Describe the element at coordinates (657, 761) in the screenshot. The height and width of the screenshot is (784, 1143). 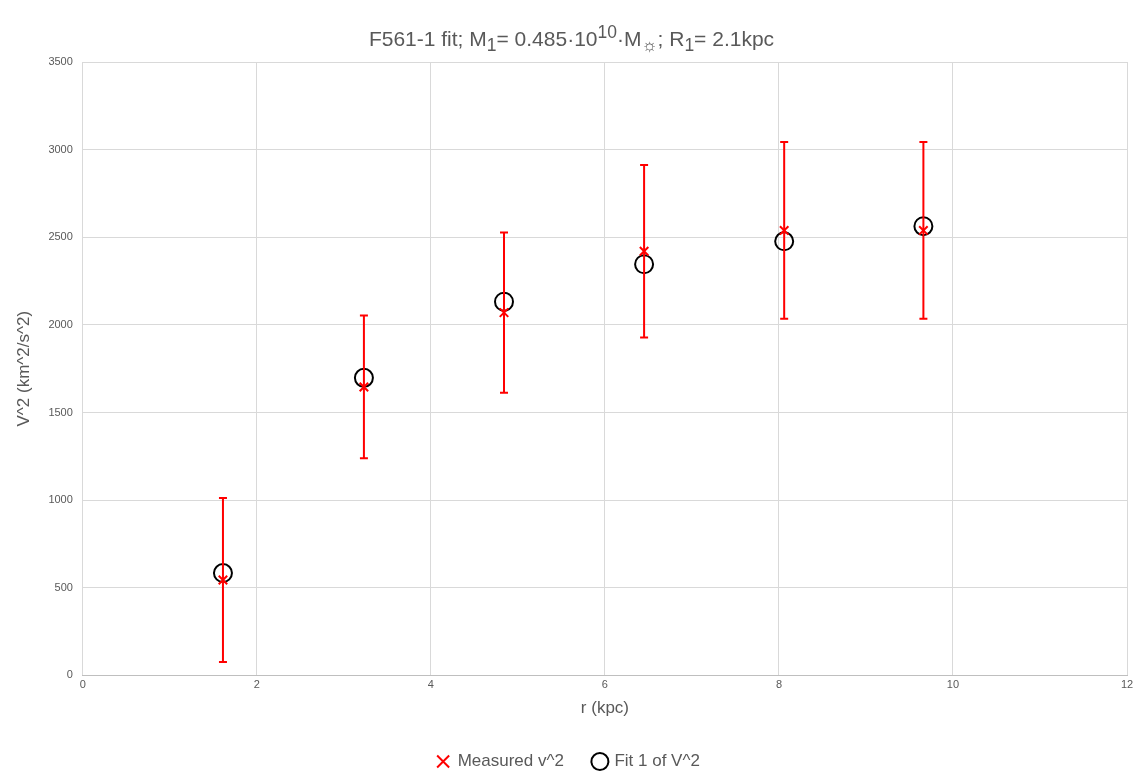
I see `legend-label: Fit 1 of V^2` at that location.